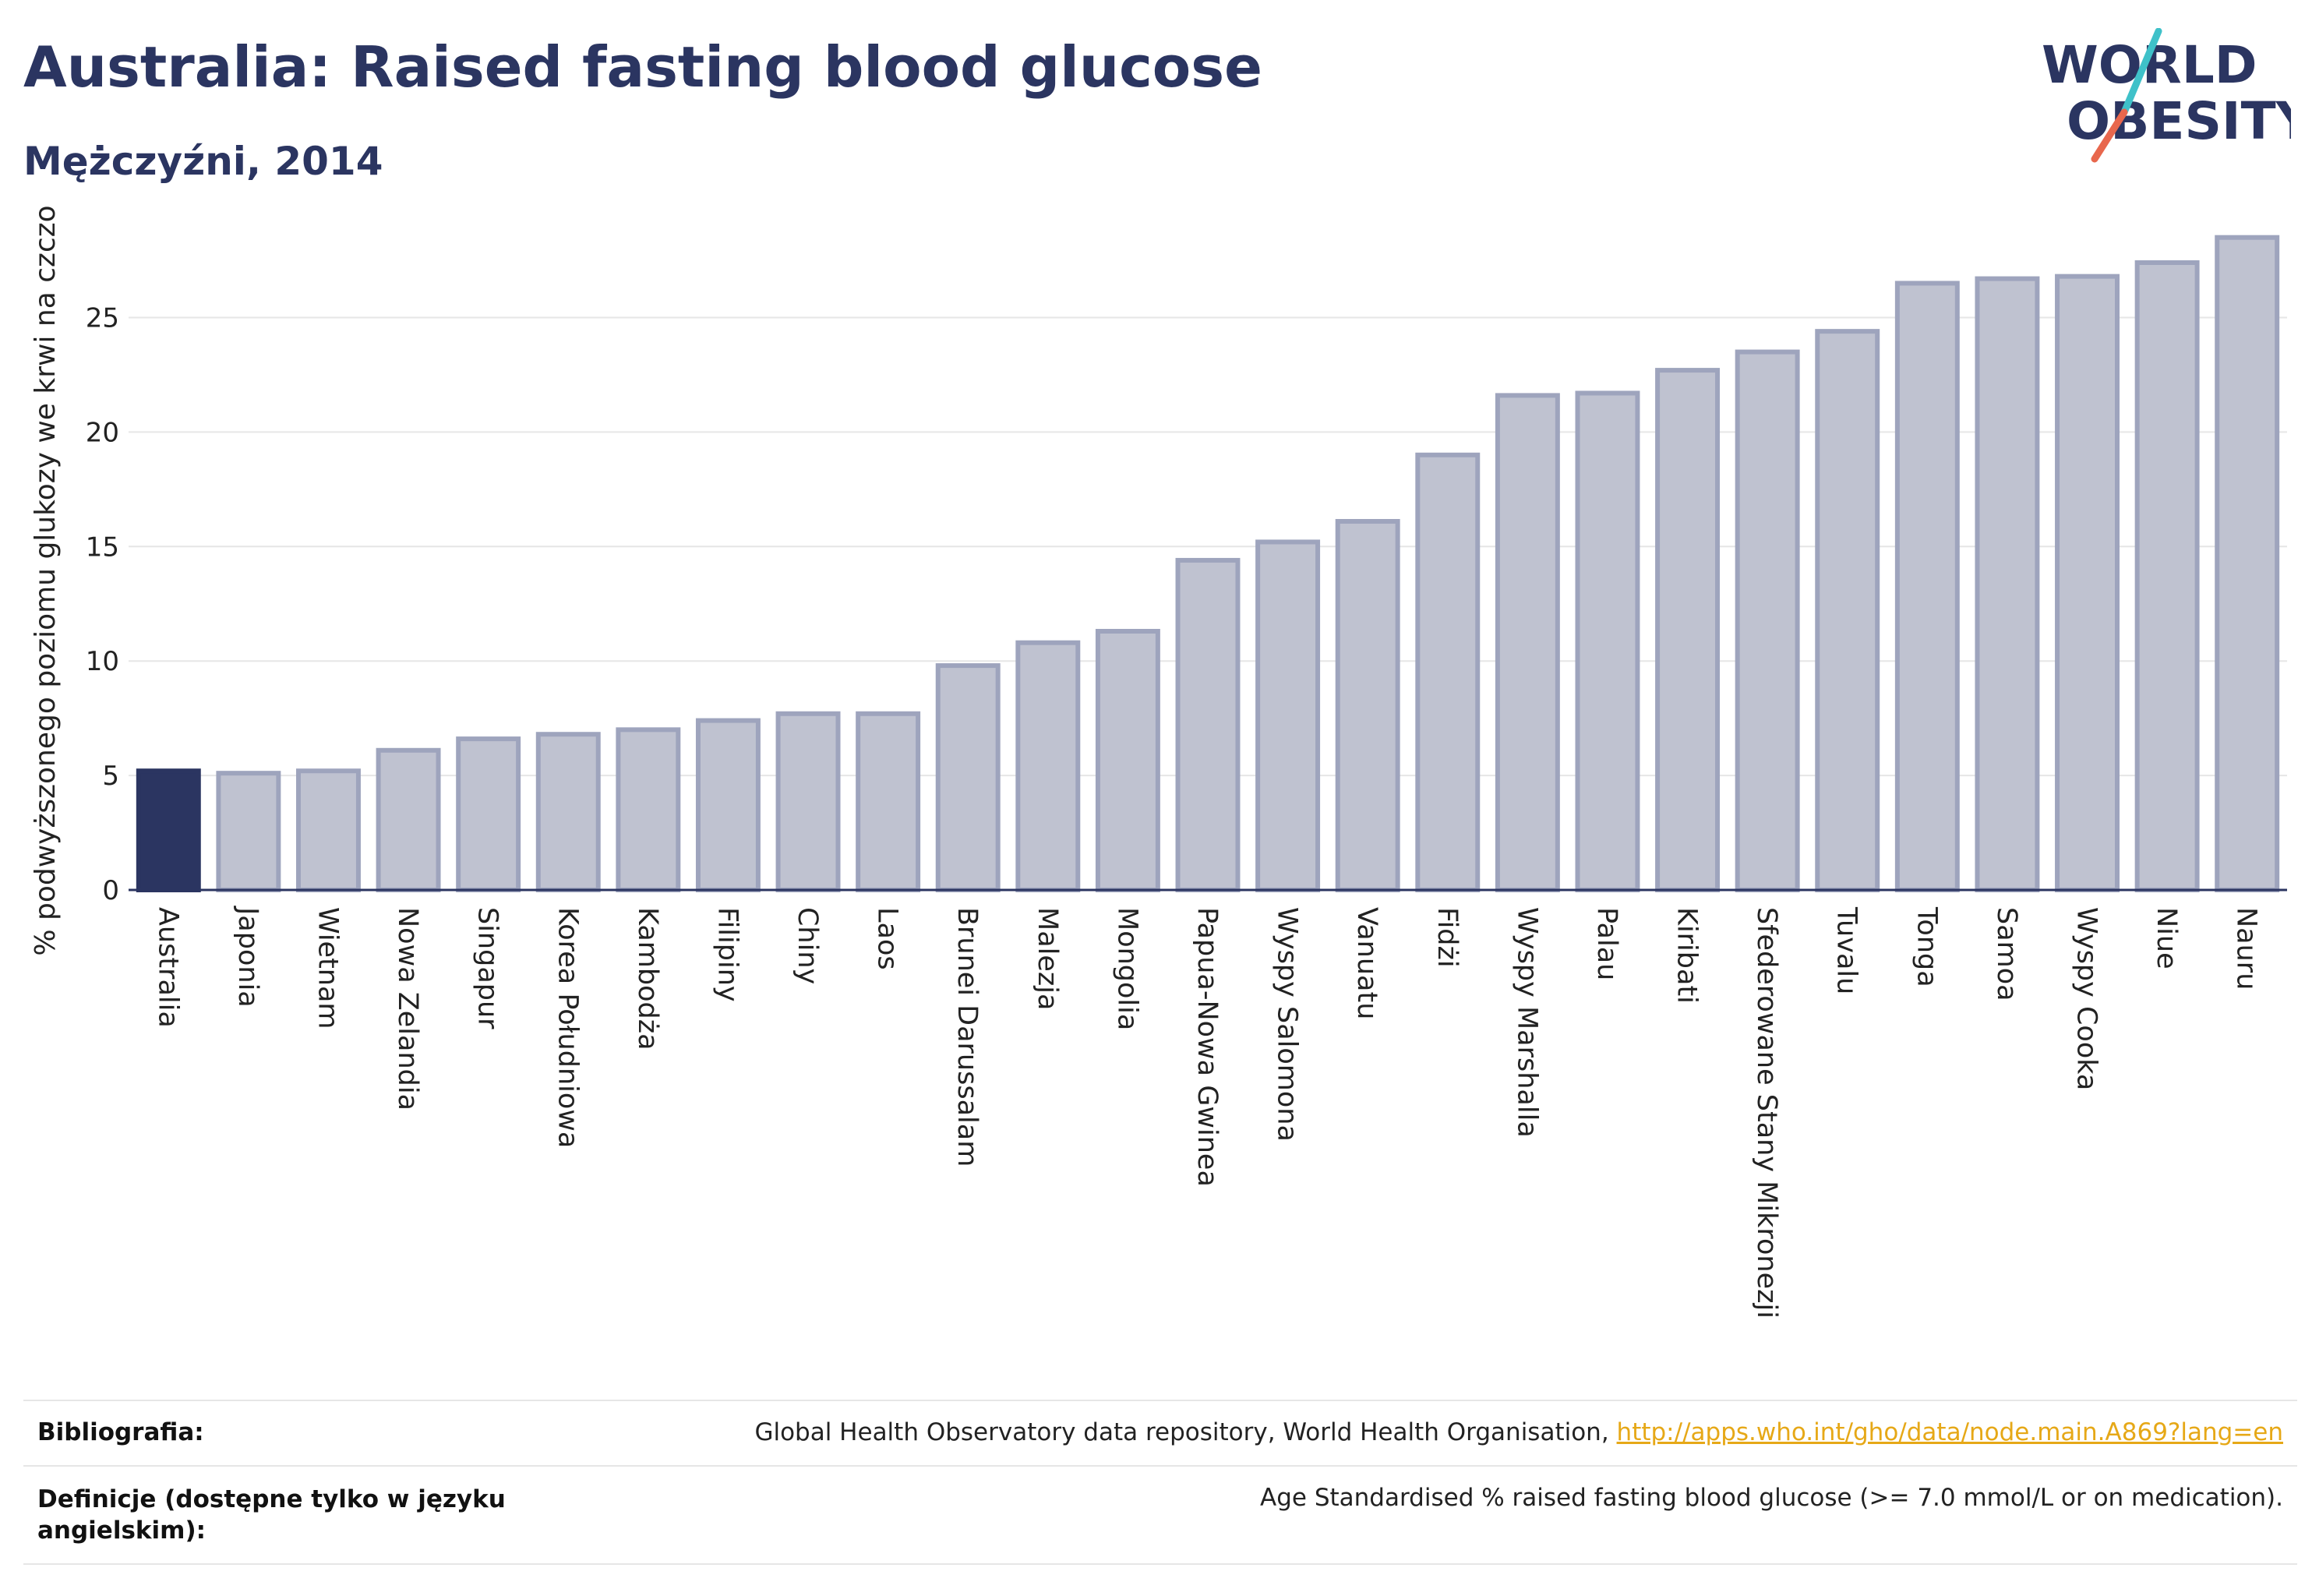  I want to click on bar-wyspy-cooka, so click(2087, 583).